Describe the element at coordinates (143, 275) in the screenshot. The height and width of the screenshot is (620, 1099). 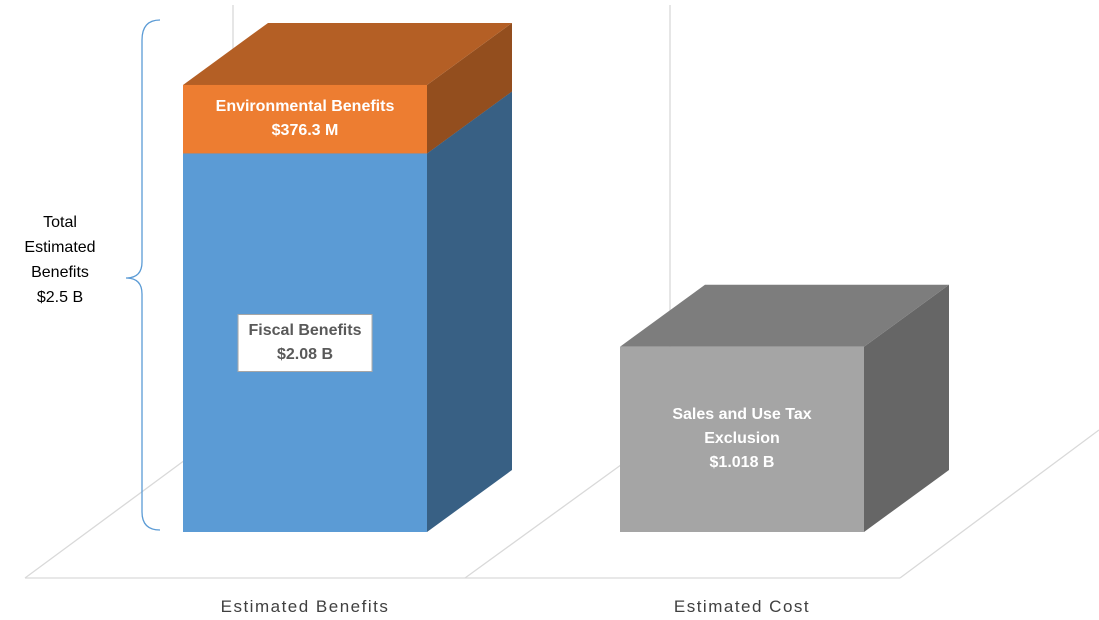
I see `brace` at that location.